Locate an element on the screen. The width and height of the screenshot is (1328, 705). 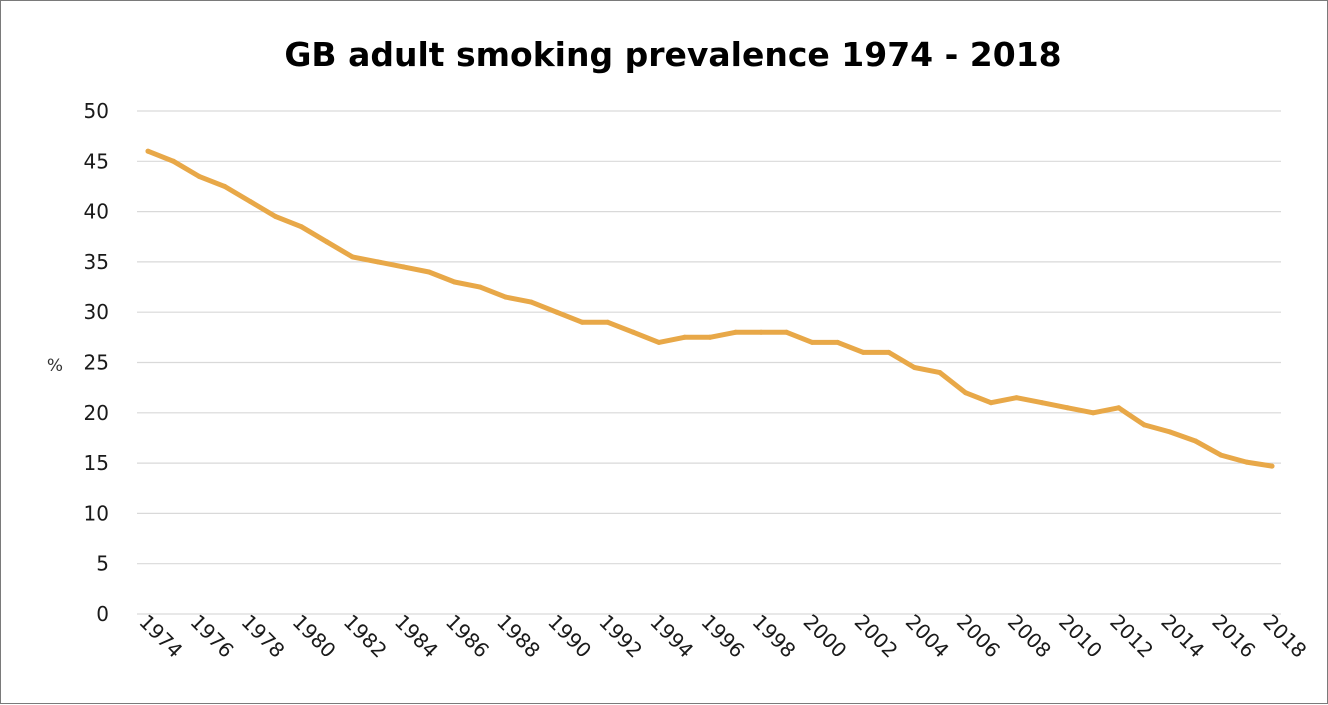
x-tick-label: 2002 is located at coordinates (876, 636).